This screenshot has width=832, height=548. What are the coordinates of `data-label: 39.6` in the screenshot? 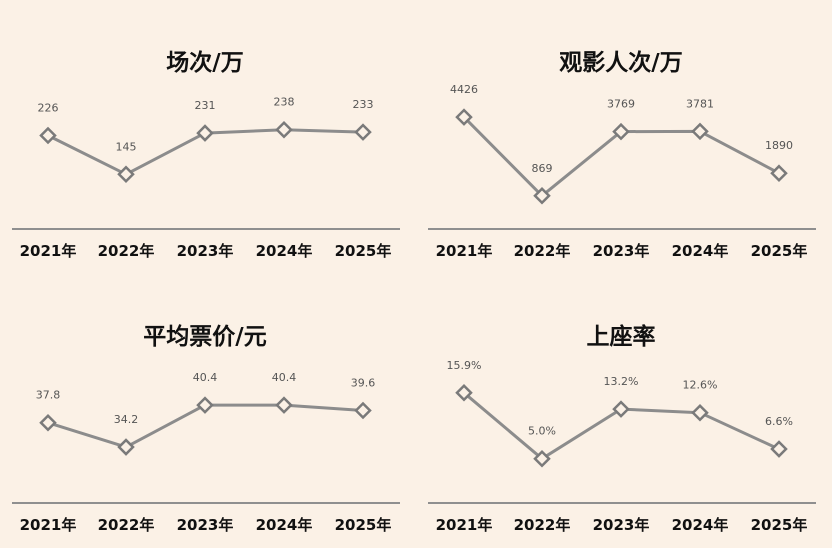 It's located at (363, 383).